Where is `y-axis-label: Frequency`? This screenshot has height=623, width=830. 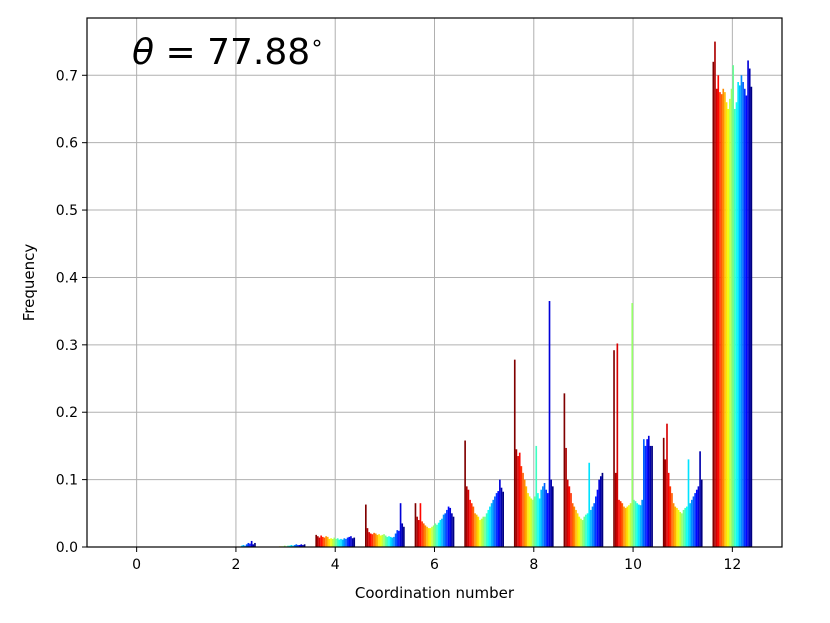 y-axis-label: Frequency is located at coordinates (29, 283).